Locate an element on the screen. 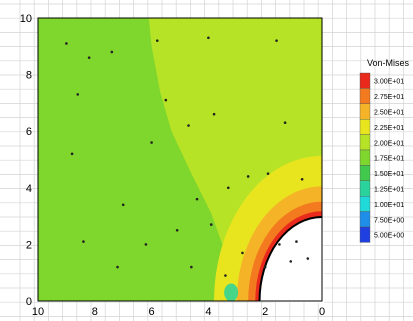 The width and height of the screenshot is (413, 321). legend-label: 2.00E+01 is located at coordinates (389, 143).